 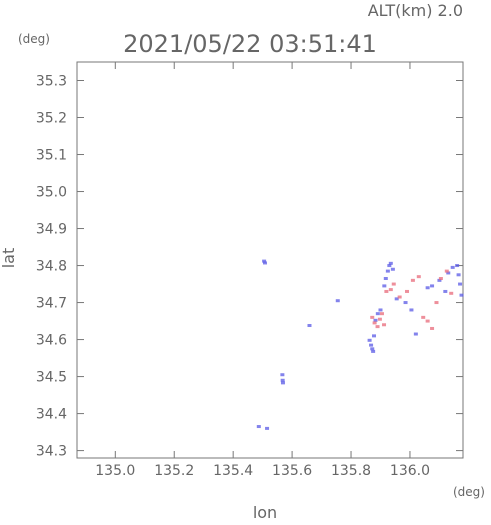 I want to click on y-axis-label: lat, so click(x=9, y=258).